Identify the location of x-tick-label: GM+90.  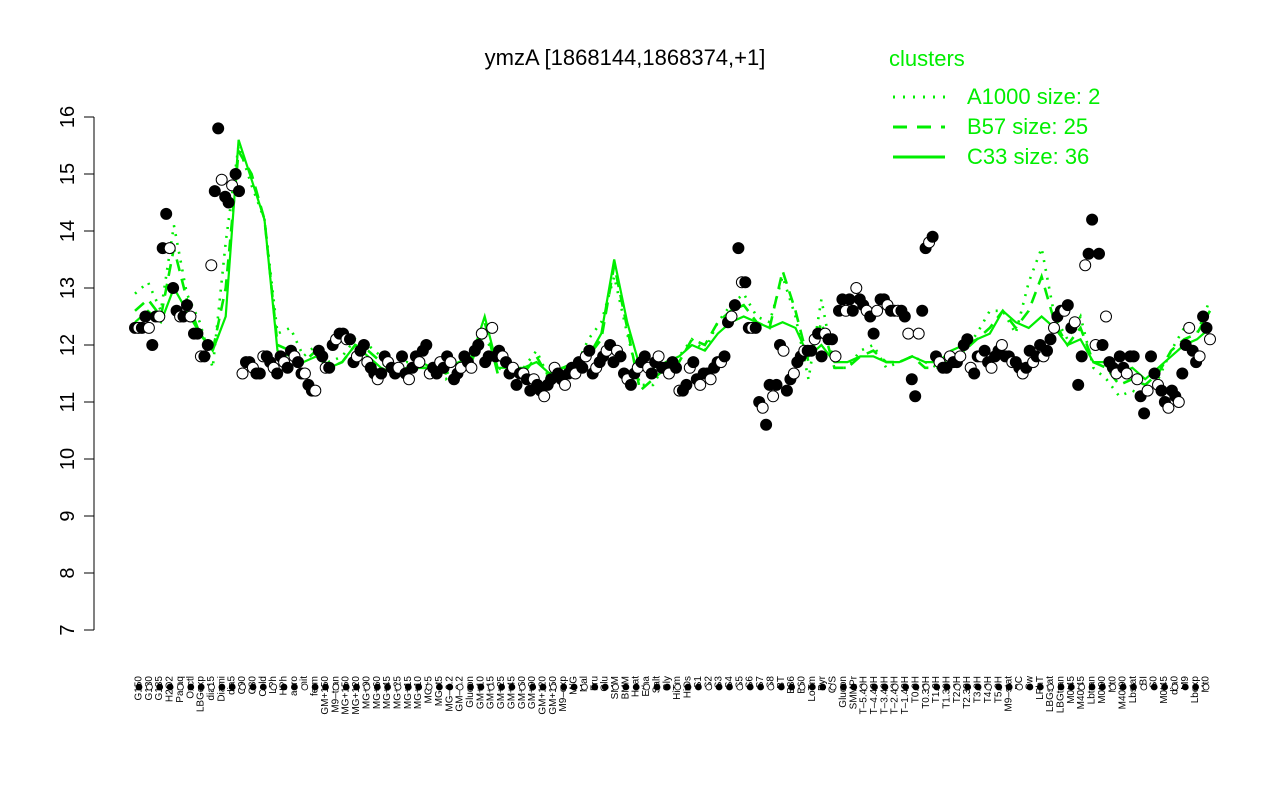
(532, 693).